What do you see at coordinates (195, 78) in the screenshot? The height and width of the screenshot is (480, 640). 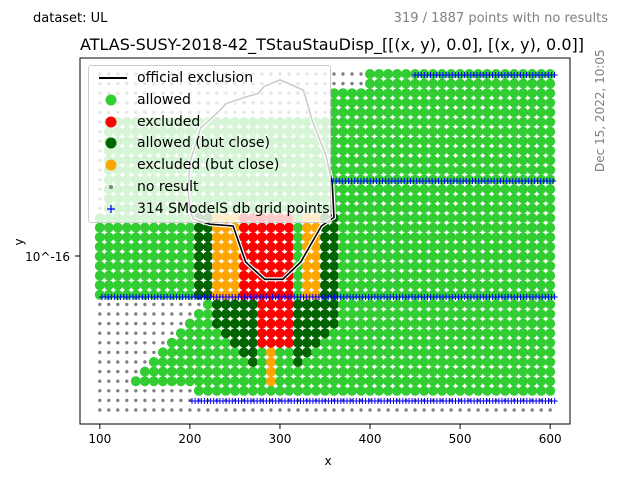 I see `legend-label: official exclusion` at bounding box center [195, 78].